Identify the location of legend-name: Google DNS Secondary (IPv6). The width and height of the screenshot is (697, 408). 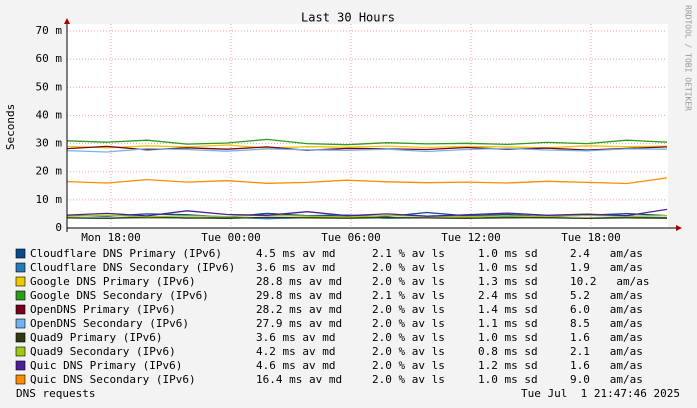
(119, 295).